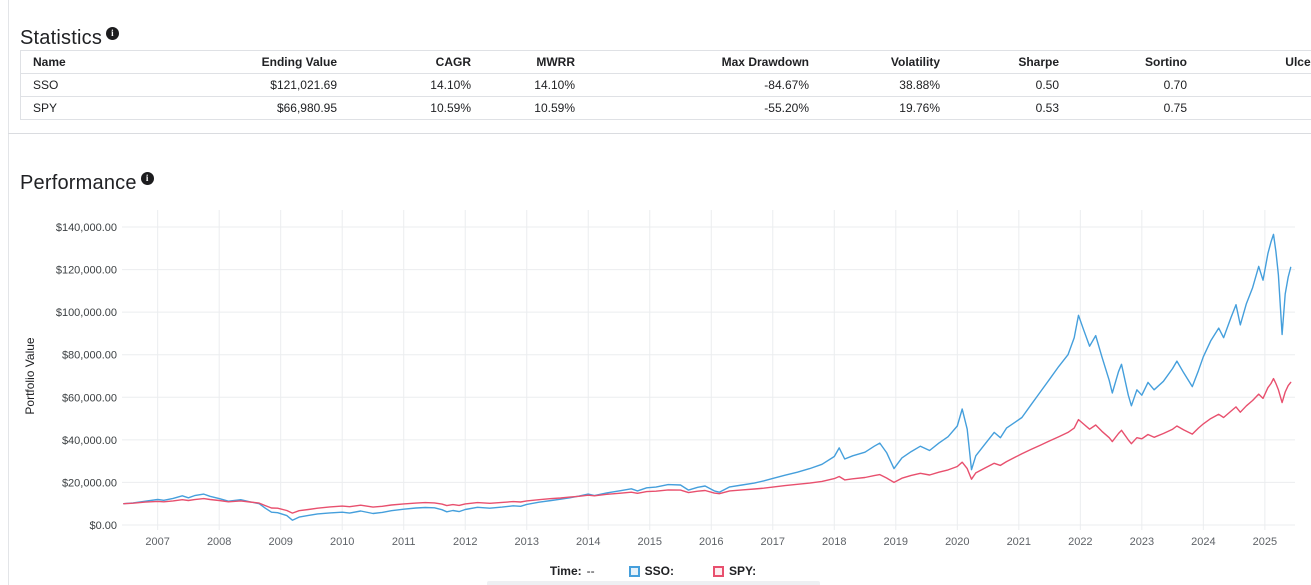  What do you see at coordinates (342, 542) in the screenshot?
I see `x-tick-label: 2010` at bounding box center [342, 542].